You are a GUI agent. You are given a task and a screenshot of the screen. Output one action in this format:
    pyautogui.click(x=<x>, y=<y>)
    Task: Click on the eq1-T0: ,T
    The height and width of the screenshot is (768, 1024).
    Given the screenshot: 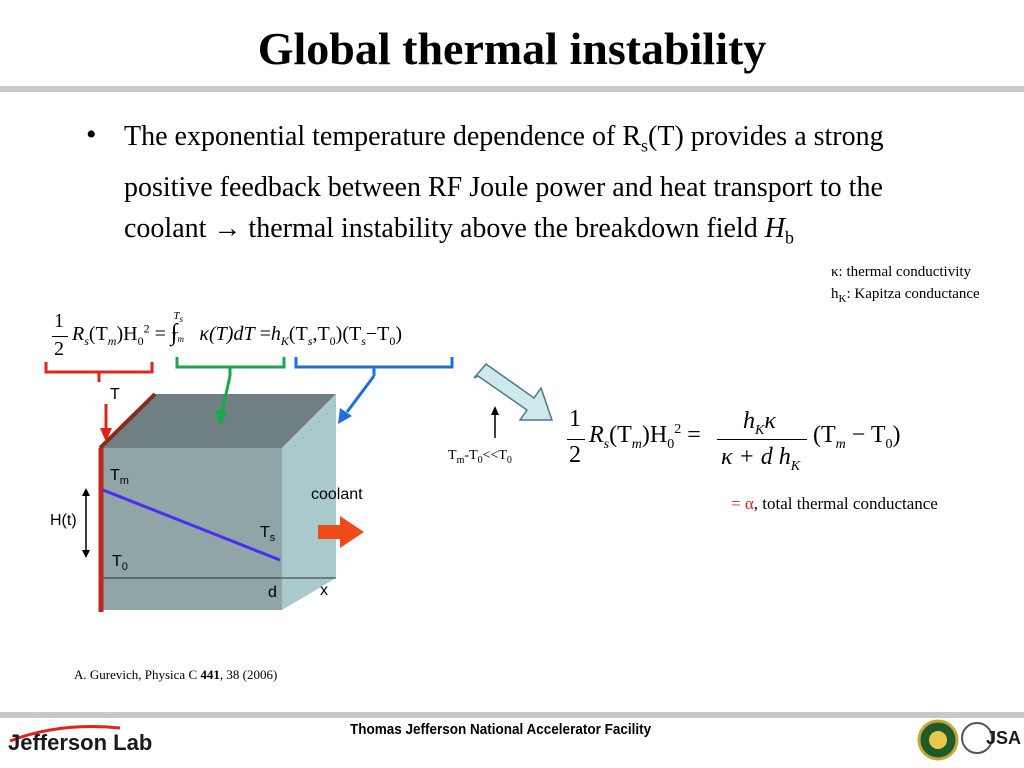 What is the action you would take?
    pyautogui.click(x=321, y=334)
    